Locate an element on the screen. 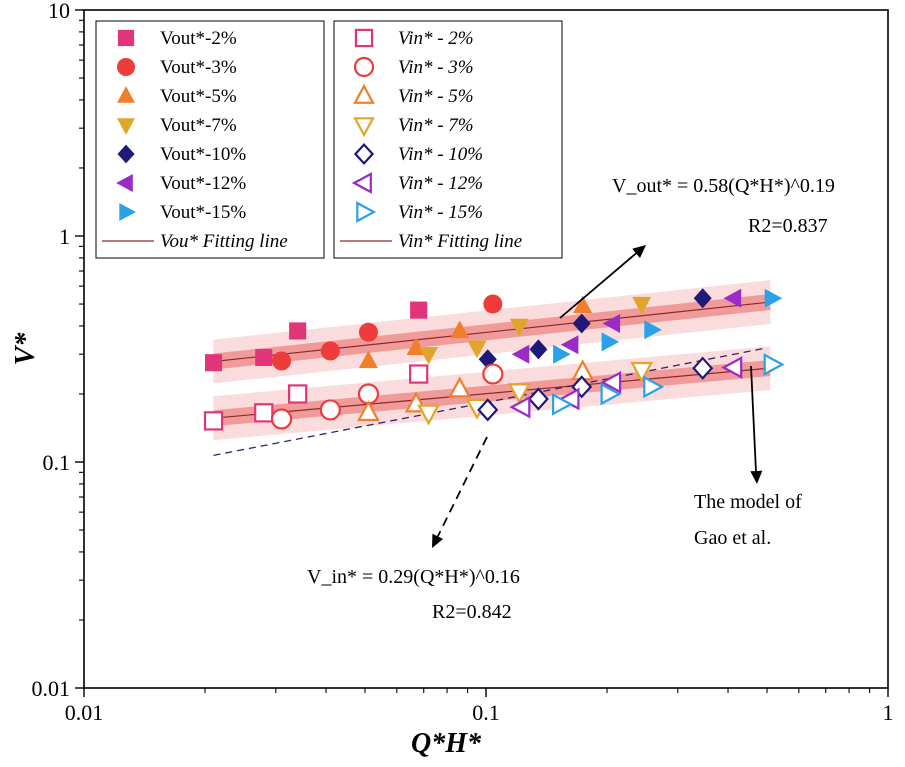 The height and width of the screenshot is (767, 905). legend-label: Vout*-3% is located at coordinates (198, 67).